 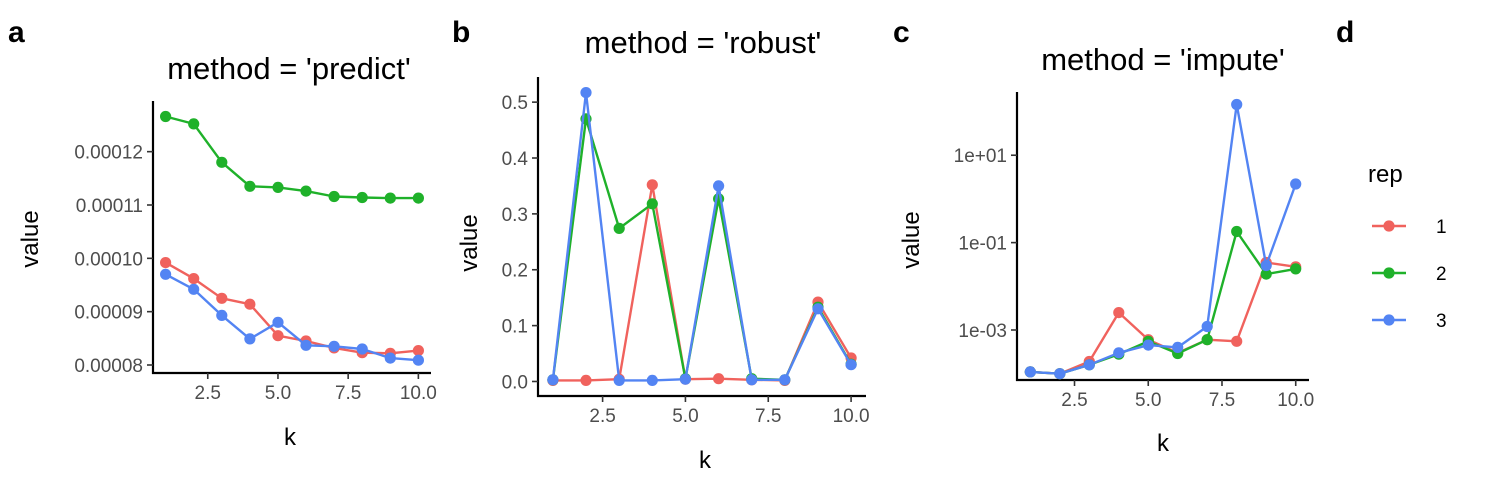 What do you see at coordinates (515, 382) in the screenshot?
I see `y-tick-label: 0.0` at bounding box center [515, 382].